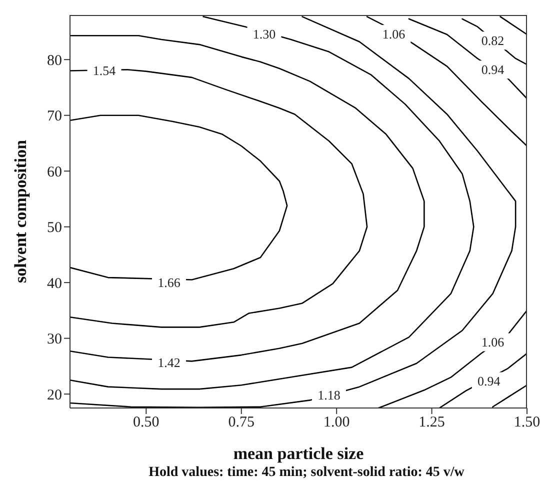 This screenshot has width=543, height=488. Describe the element at coordinates (104, 70) in the screenshot. I see `annotation: 1.54` at that location.